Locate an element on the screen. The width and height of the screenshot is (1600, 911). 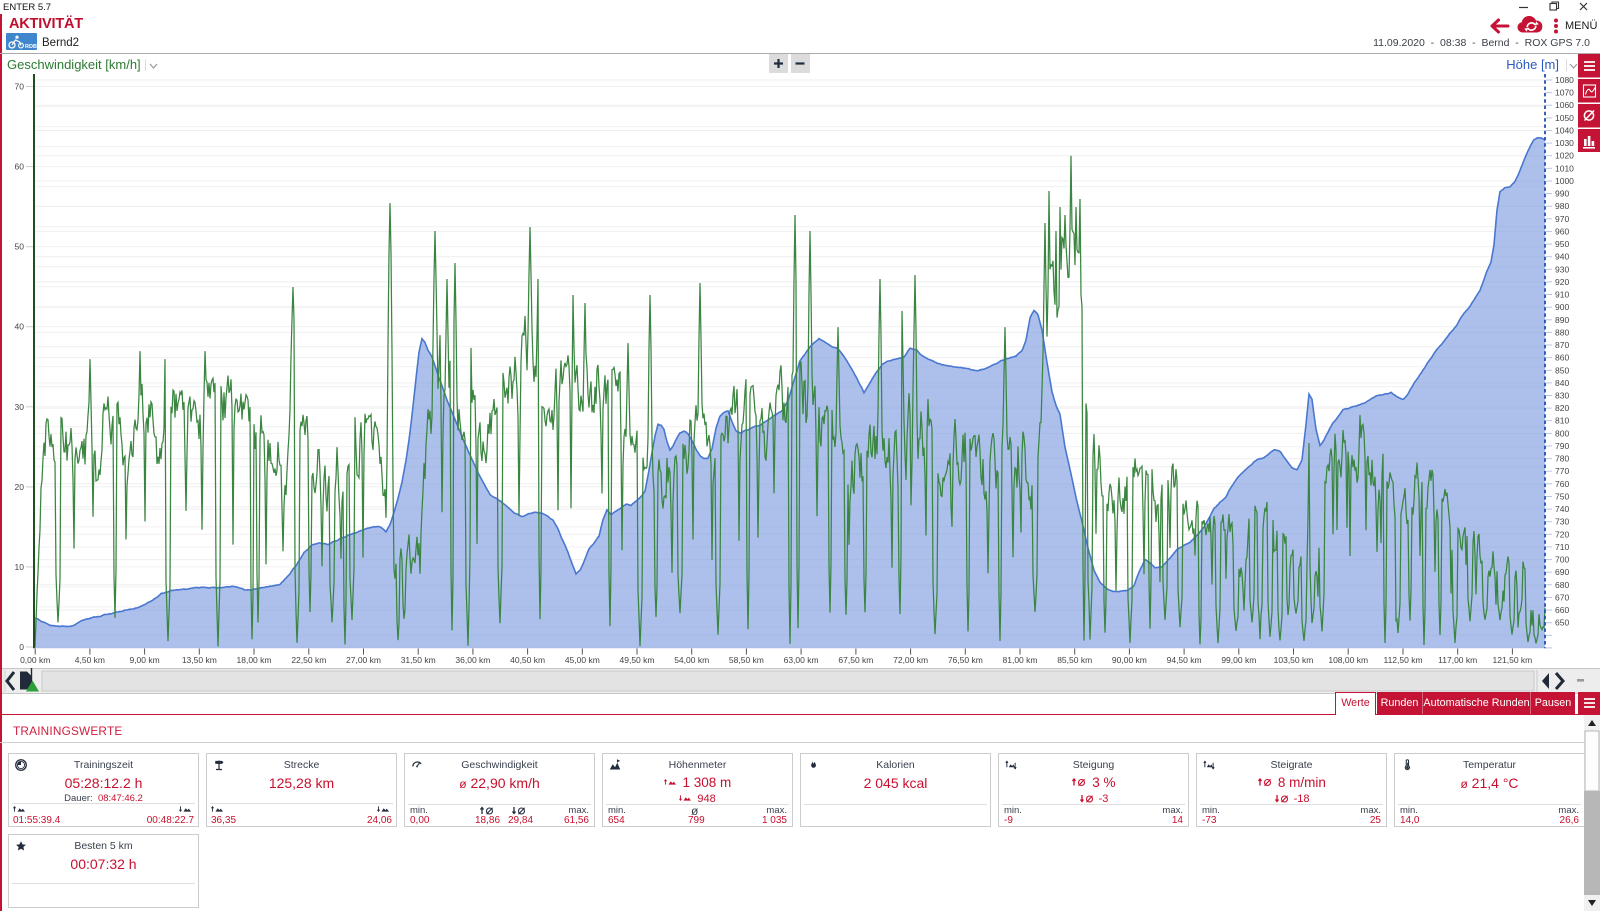
svg-text: 770 is located at coordinates (1562, 471).